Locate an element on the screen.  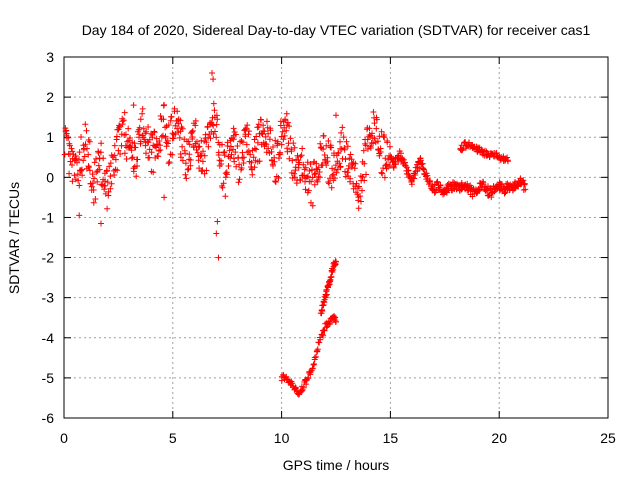
y-tick-label: -3 is located at coordinates (48, 298).